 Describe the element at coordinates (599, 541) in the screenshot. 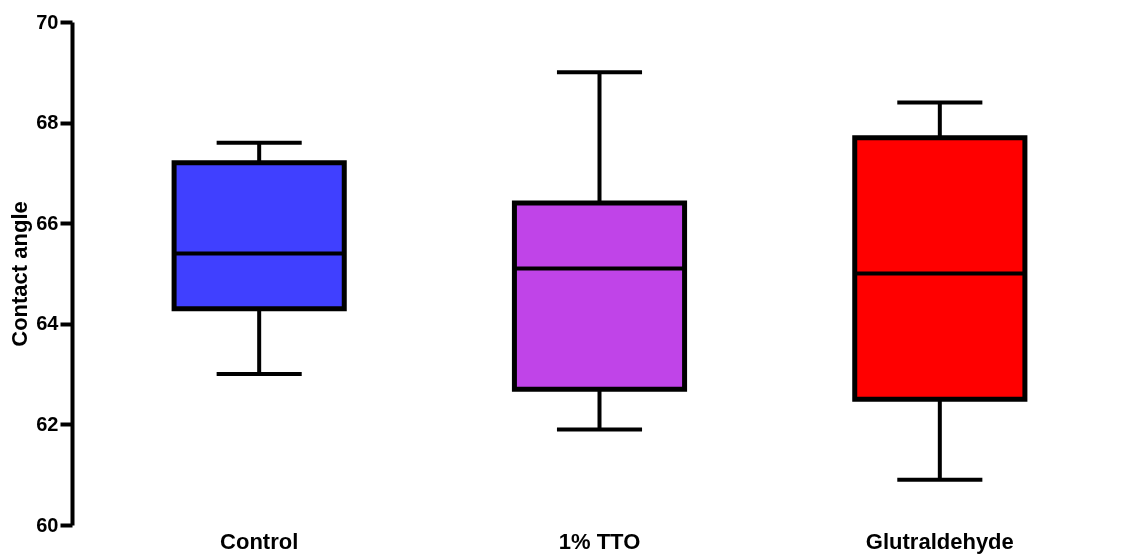

I see `x-tick-label: 1% TTO` at that location.